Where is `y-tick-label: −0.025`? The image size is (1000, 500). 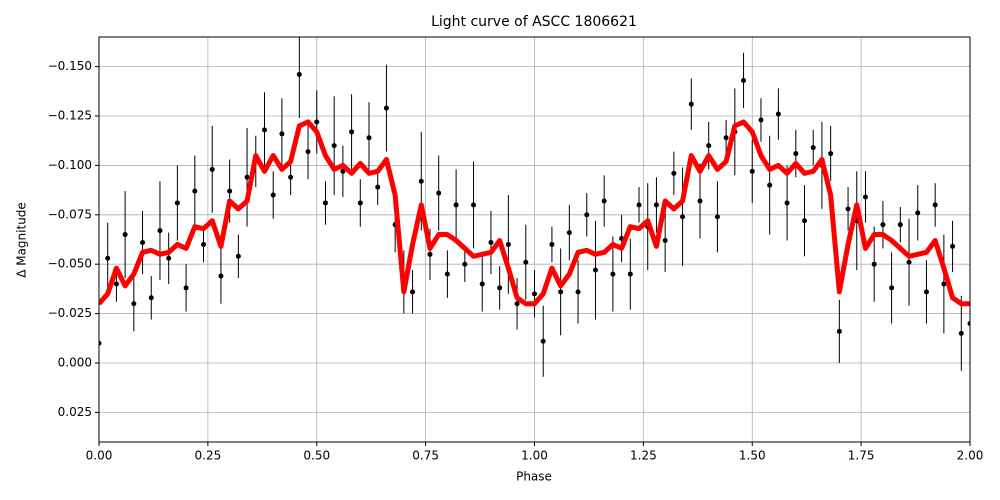
y-tick-label: −0.025 is located at coordinates (70, 313).